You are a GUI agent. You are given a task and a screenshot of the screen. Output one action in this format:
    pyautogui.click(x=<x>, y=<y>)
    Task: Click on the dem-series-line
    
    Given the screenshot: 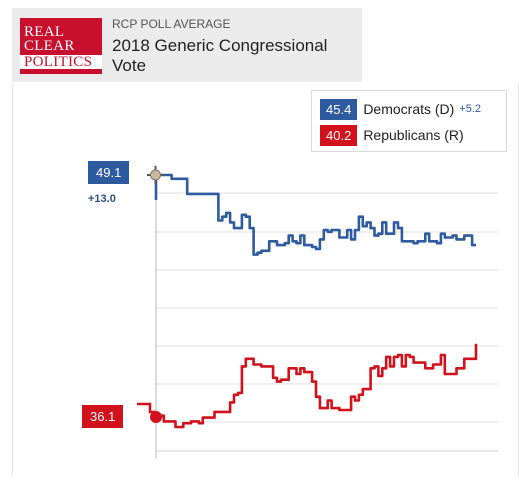 What is the action you would take?
    pyautogui.click(x=316, y=214)
    